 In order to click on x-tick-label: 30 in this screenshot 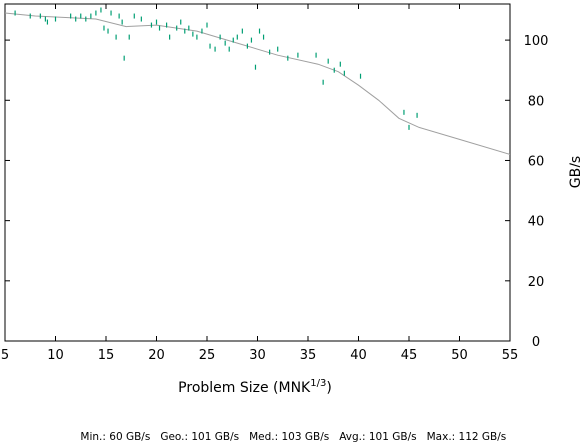, I will do `click(257, 355)`.